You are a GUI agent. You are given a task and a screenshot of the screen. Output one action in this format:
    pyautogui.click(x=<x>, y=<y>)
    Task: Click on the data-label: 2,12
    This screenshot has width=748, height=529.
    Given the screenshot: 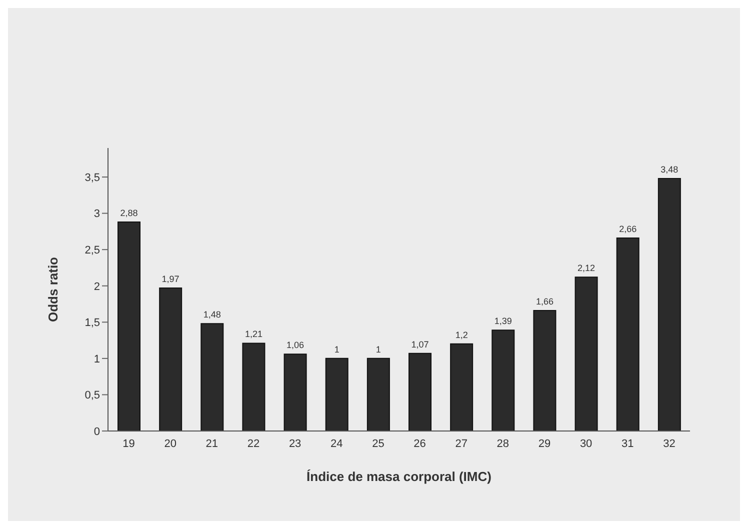 What is the action you would take?
    pyautogui.click(x=587, y=268)
    